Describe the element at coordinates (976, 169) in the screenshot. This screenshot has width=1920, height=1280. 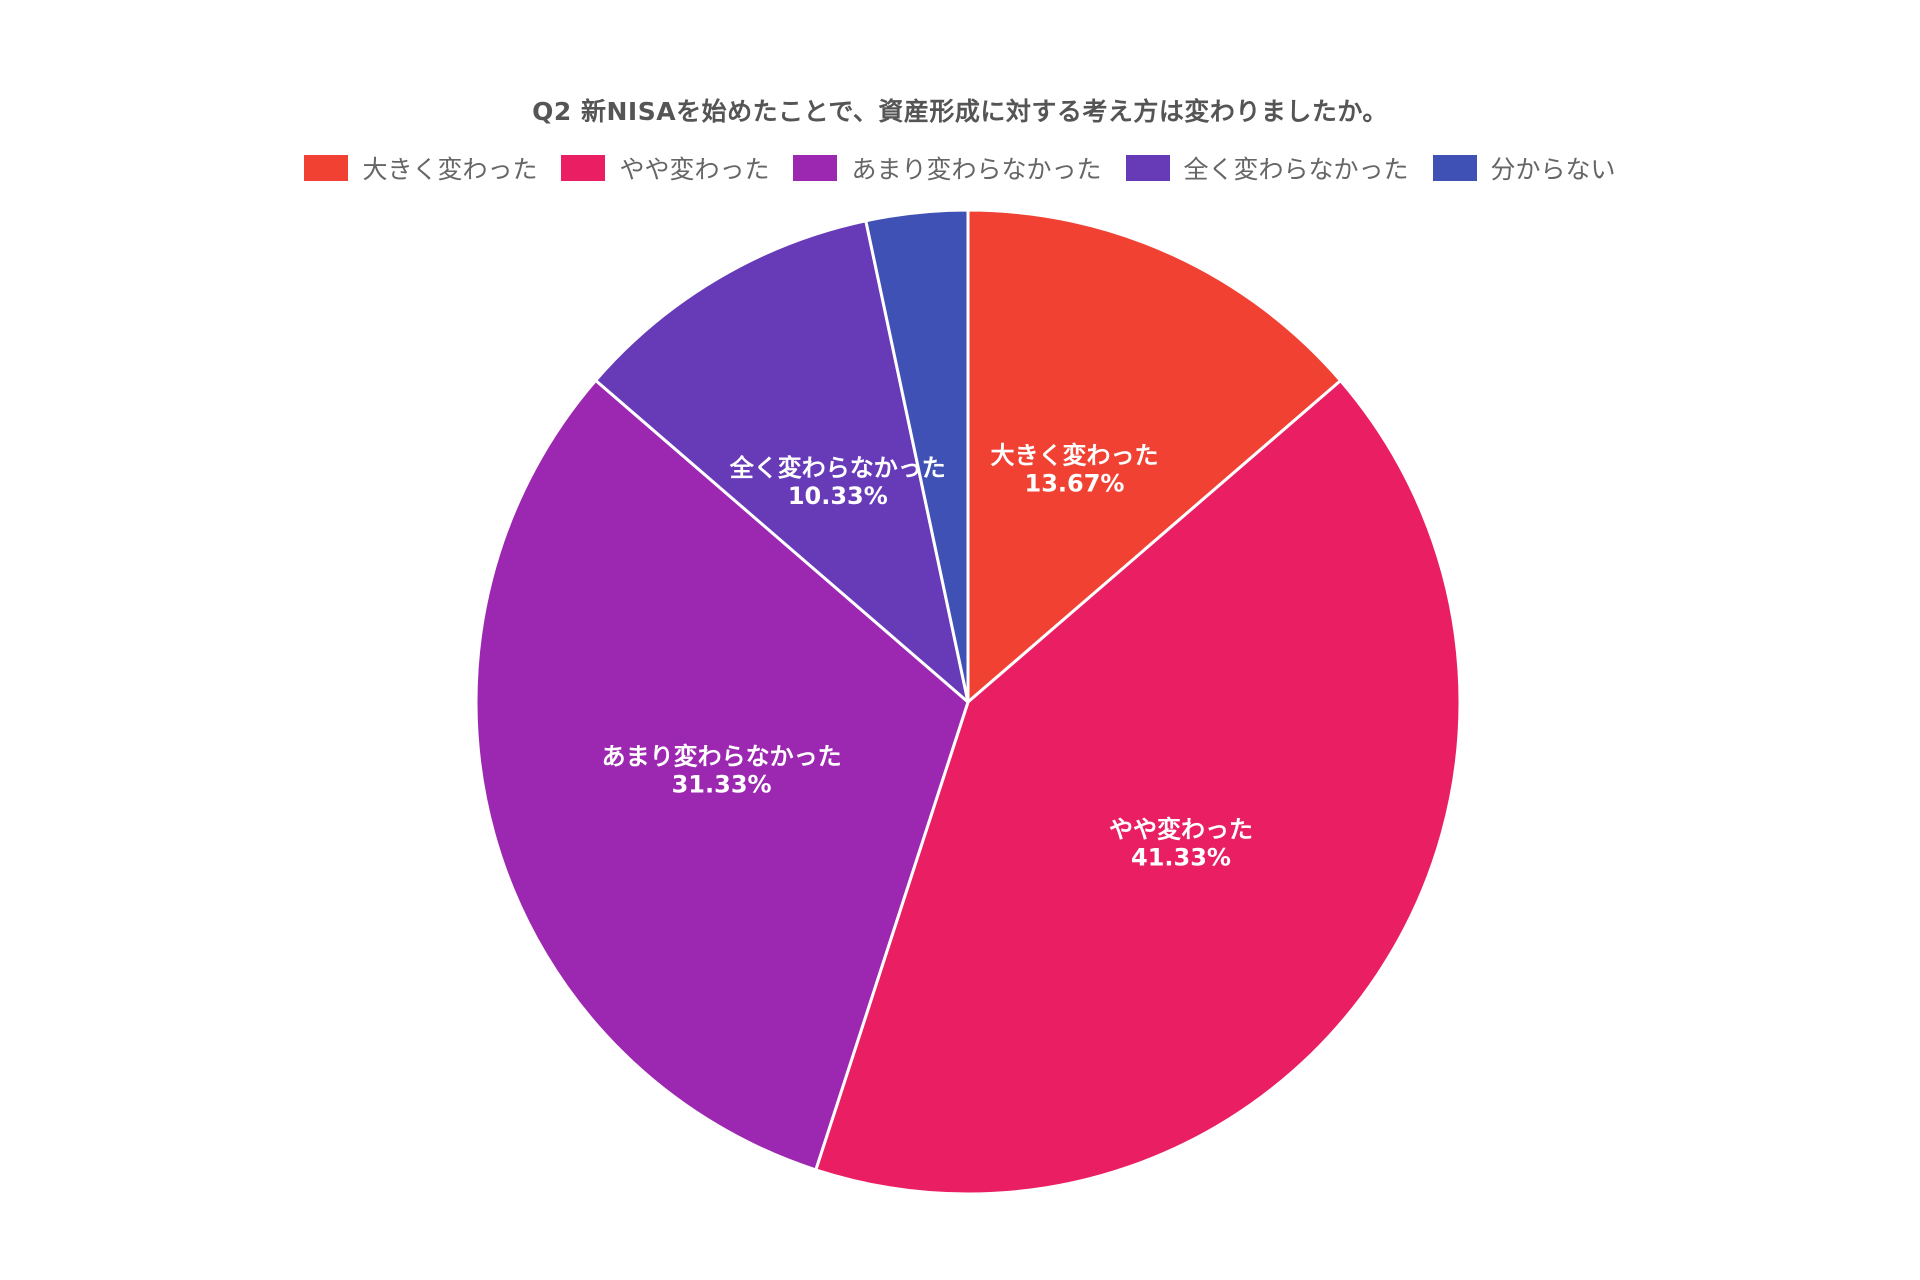
I see `legend-label-2: あまり変わらなかった` at that location.